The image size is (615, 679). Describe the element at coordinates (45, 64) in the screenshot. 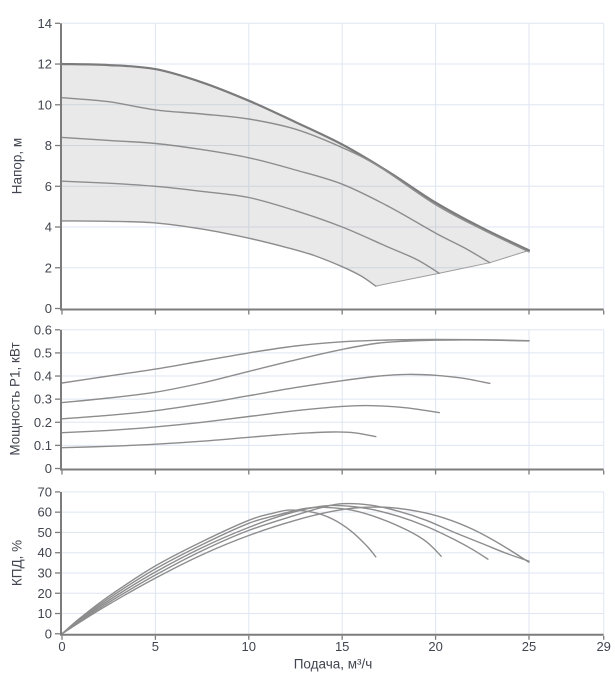

I see `y-tick-label: 12` at that location.